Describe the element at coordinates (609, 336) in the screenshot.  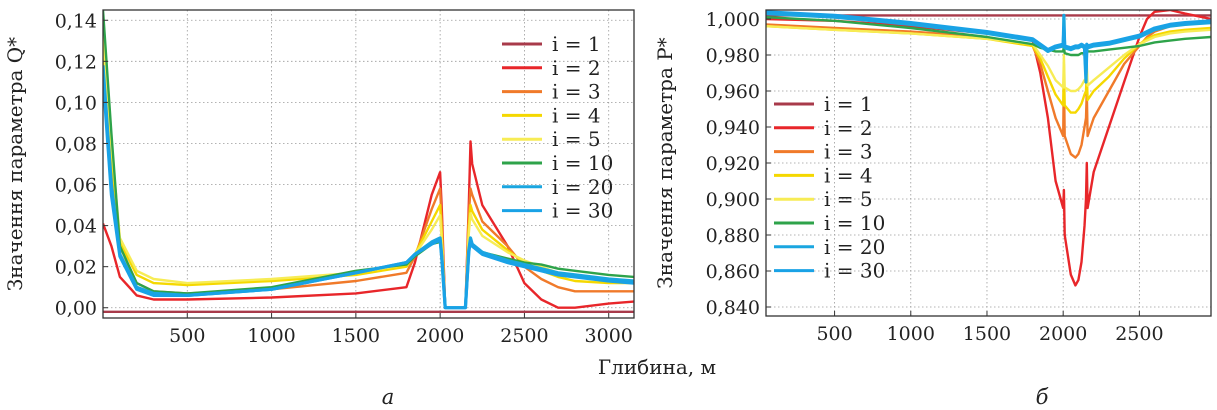
I see `x-tick-label: 3000` at that location.